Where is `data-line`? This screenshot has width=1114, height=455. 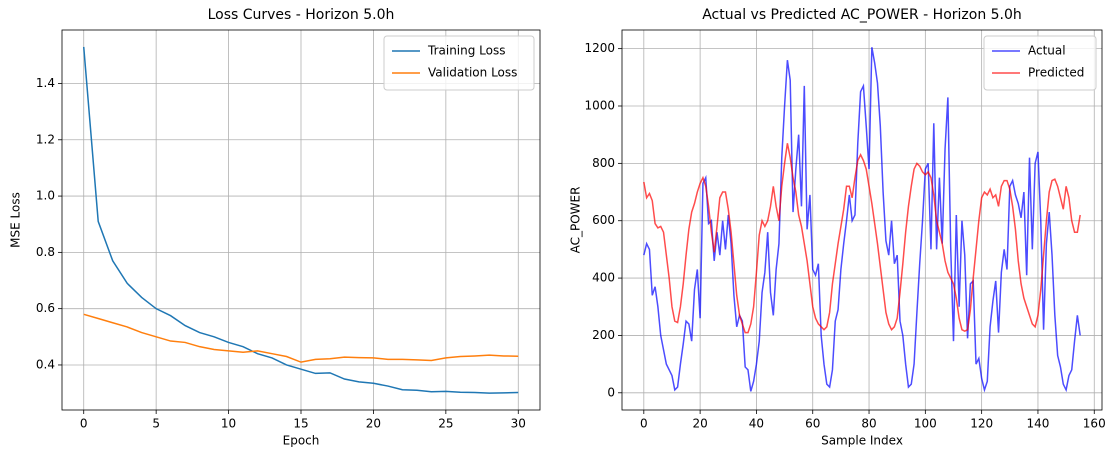 data-line is located at coordinates (301, 338).